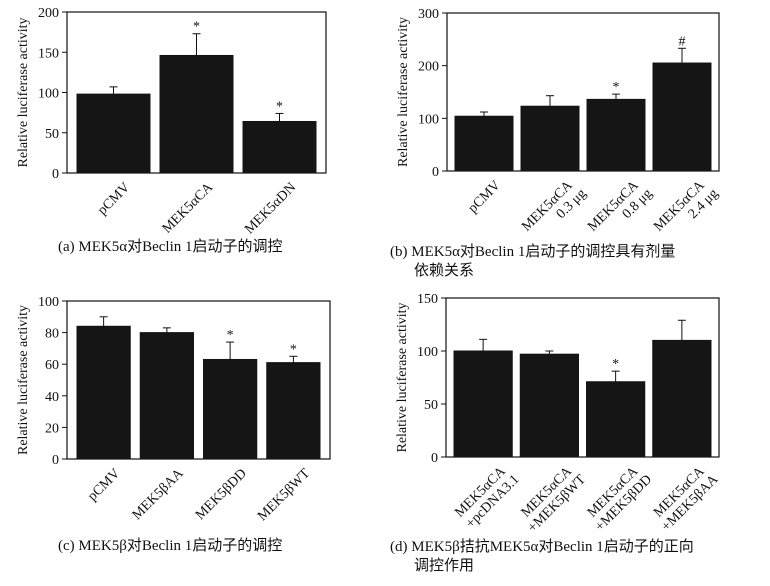 Image resolution: width=770 pixels, height=586 pixels. What do you see at coordinates (444, 566) in the screenshot?
I see `caption-line: 调控作用` at bounding box center [444, 566].